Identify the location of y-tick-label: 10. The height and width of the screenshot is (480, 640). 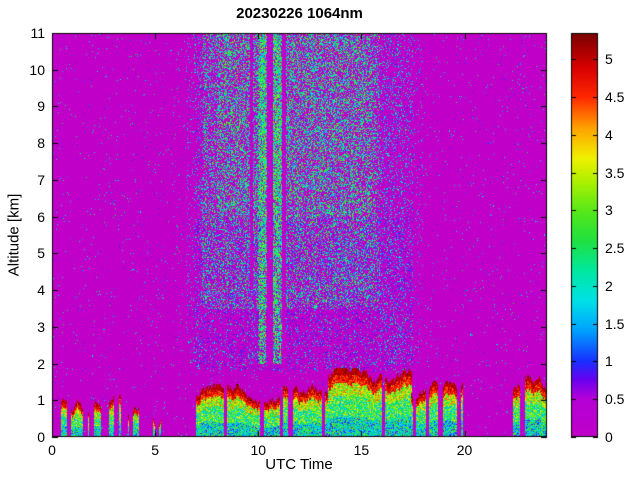
(37, 69).